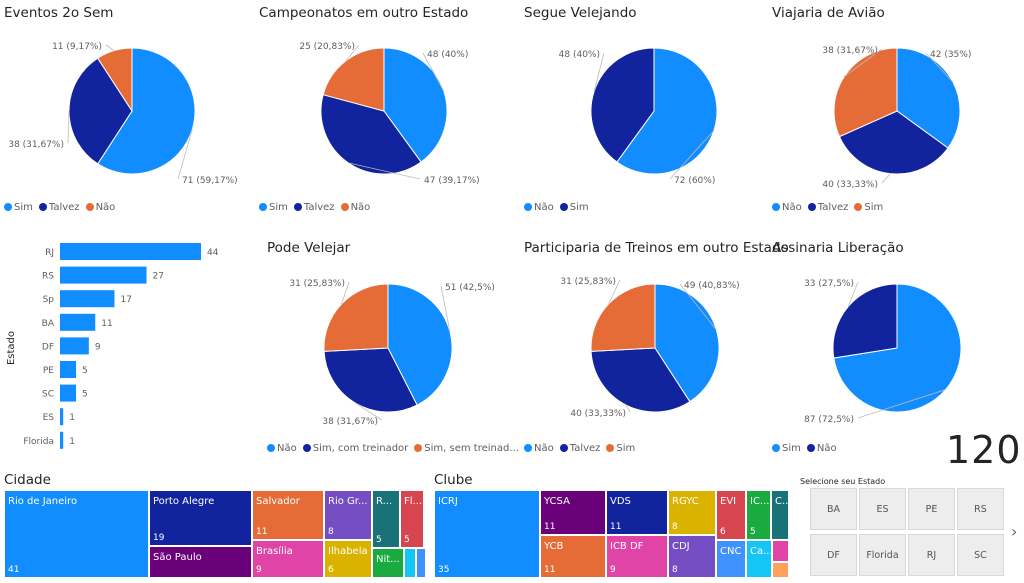 The width and height of the screenshot is (1024, 583). I want to click on pie-legend: Não Sim, so click(559, 207).